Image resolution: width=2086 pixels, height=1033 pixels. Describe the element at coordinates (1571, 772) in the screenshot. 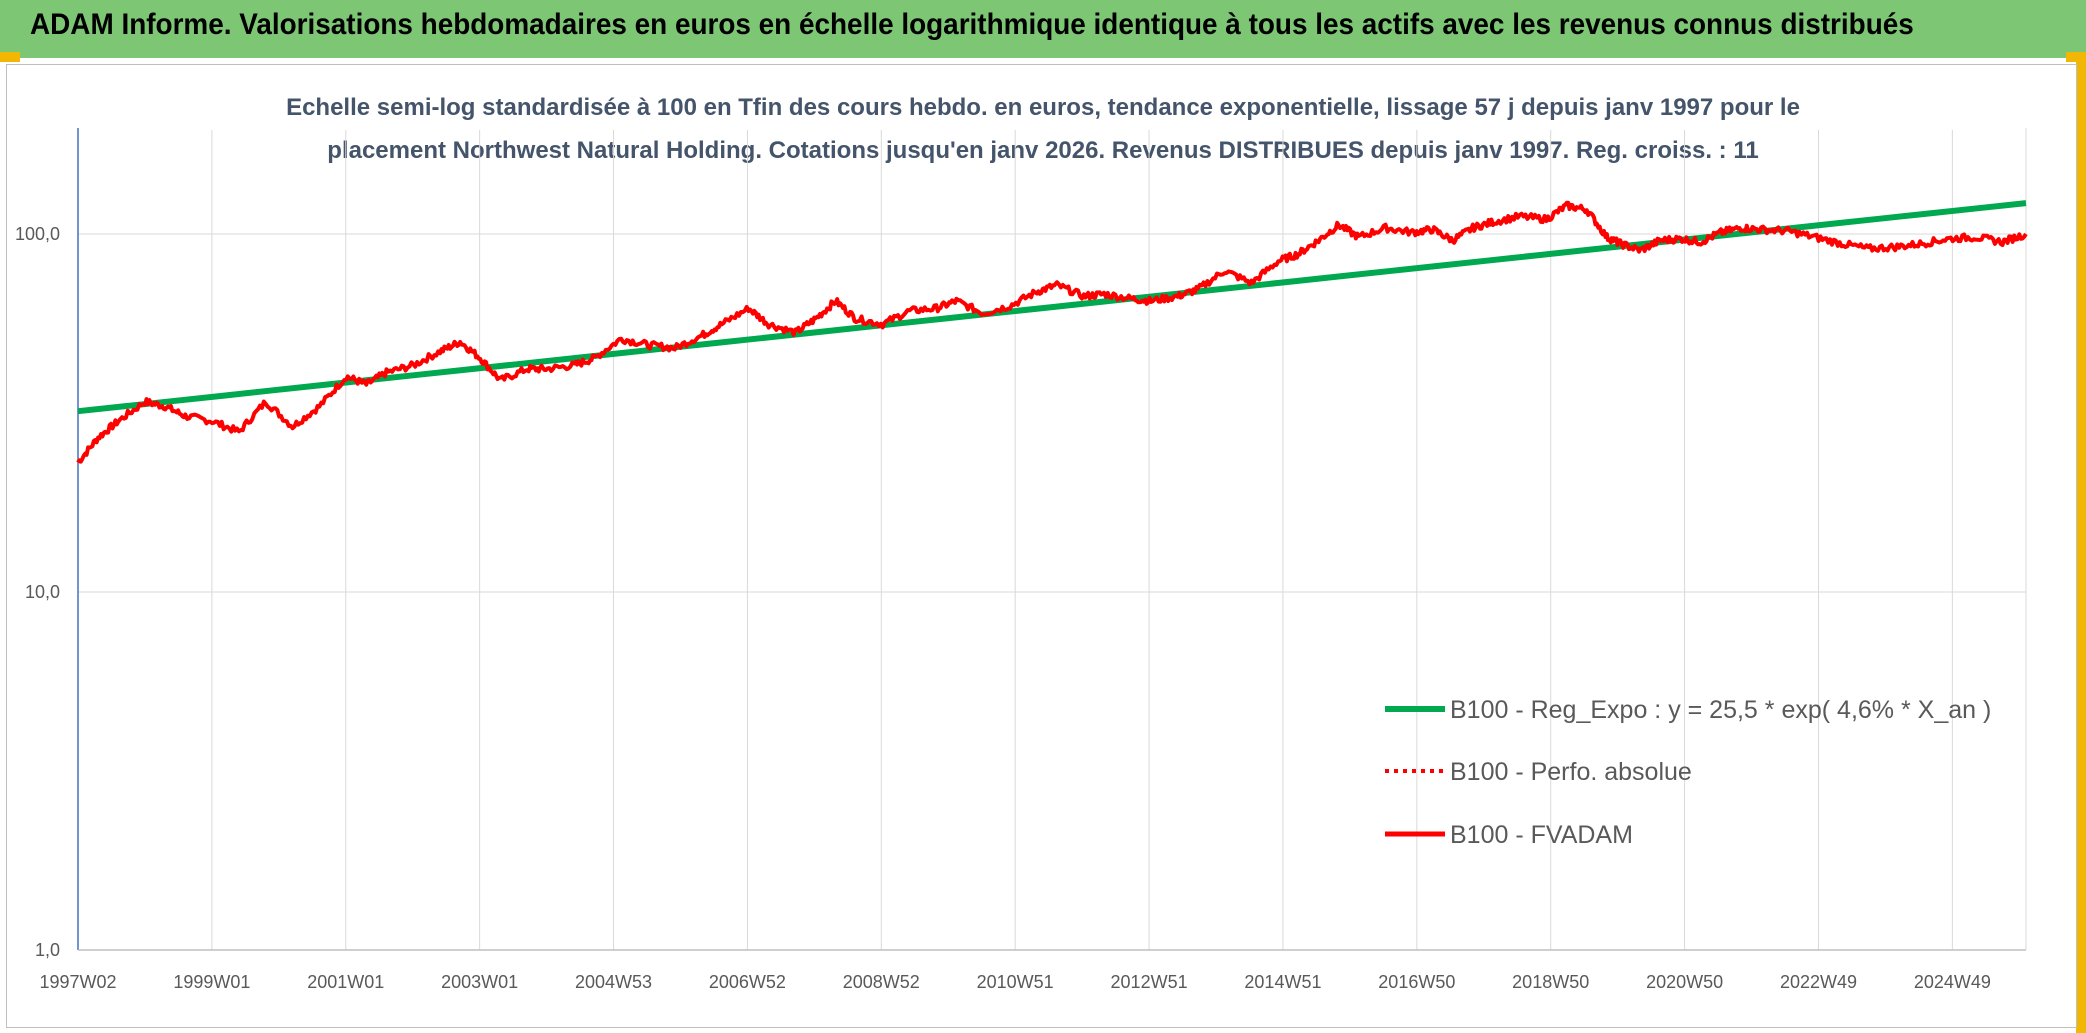

I see `legend-label: B100 - Perfo. absolue` at that location.